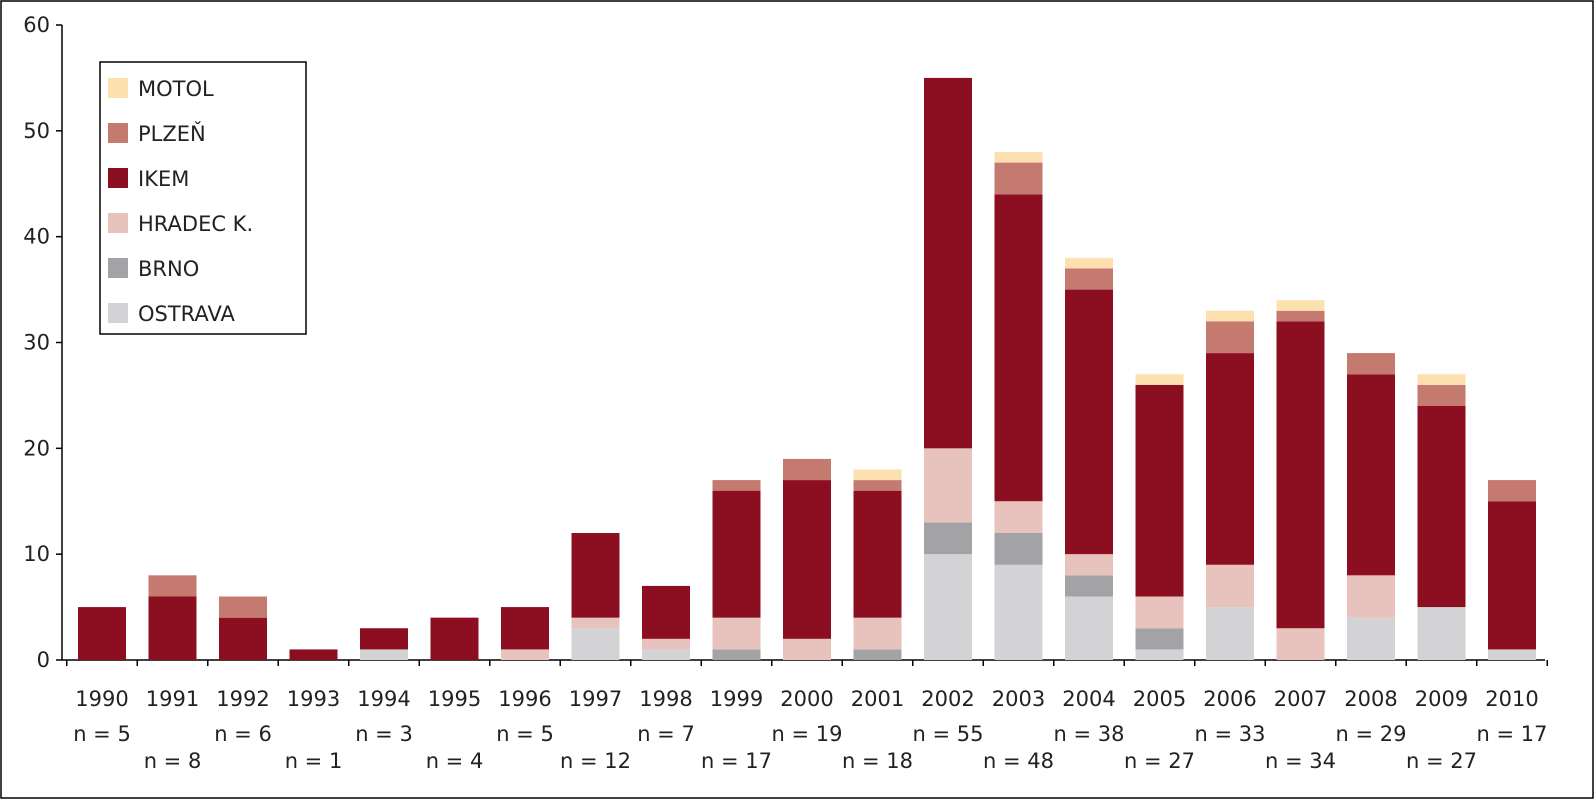  I want to click on y-tick-label: 40, so click(36, 237).